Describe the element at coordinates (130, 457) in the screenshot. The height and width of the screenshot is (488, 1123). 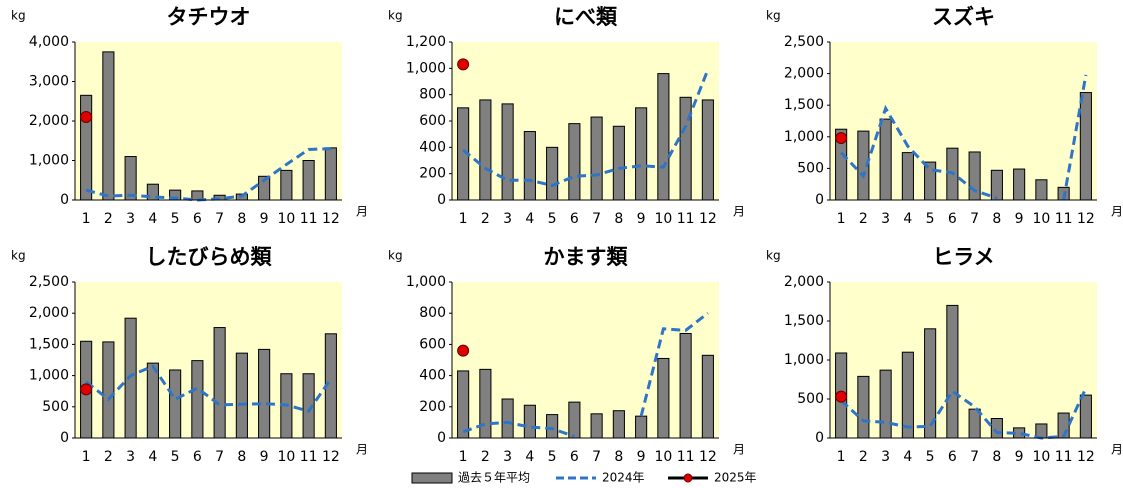
I see `x-tick-label: 3` at that location.